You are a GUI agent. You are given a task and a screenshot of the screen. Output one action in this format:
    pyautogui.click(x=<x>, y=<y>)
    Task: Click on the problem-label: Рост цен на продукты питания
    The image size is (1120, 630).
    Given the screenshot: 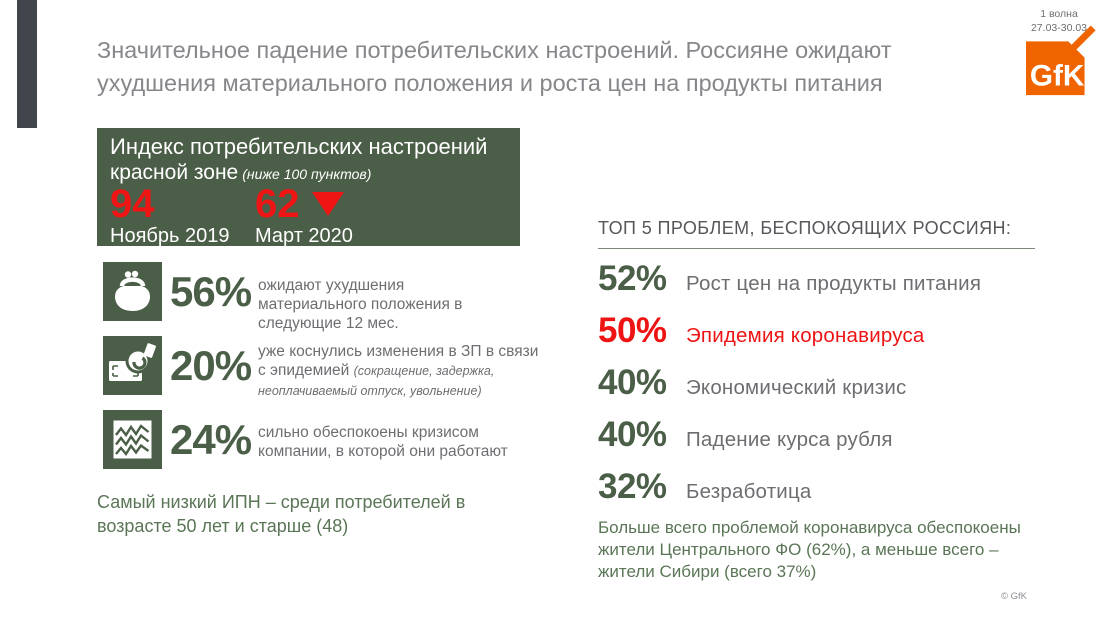 What is the action you would take?
    pyautogui.click(x=834, y=283)
    